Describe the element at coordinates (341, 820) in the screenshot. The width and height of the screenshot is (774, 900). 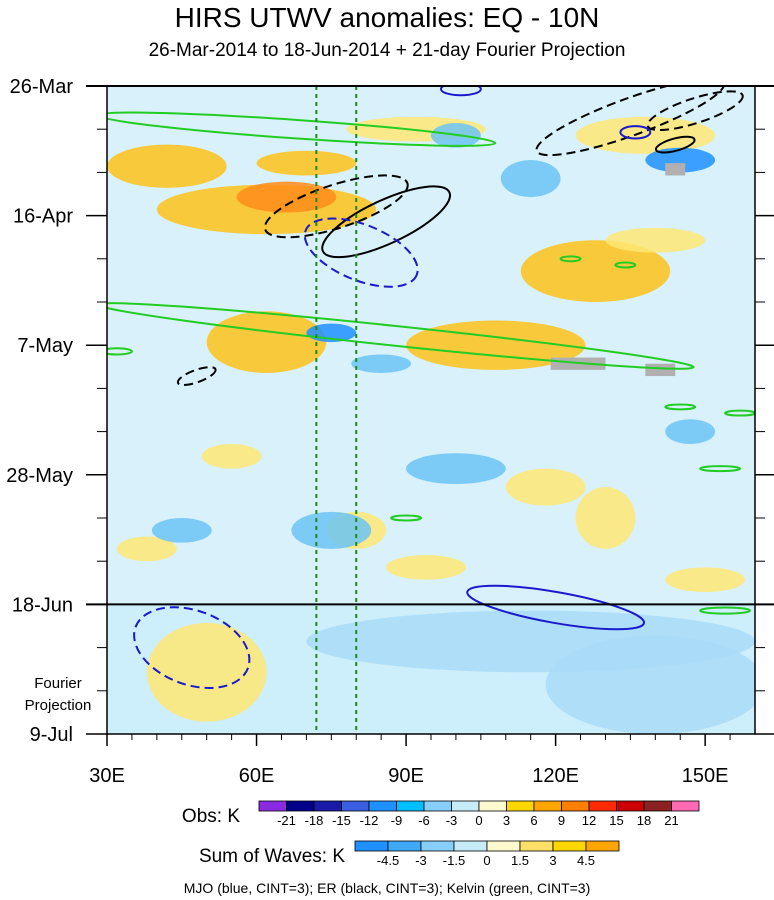
I see `obs-legend-level: -15` at that location.